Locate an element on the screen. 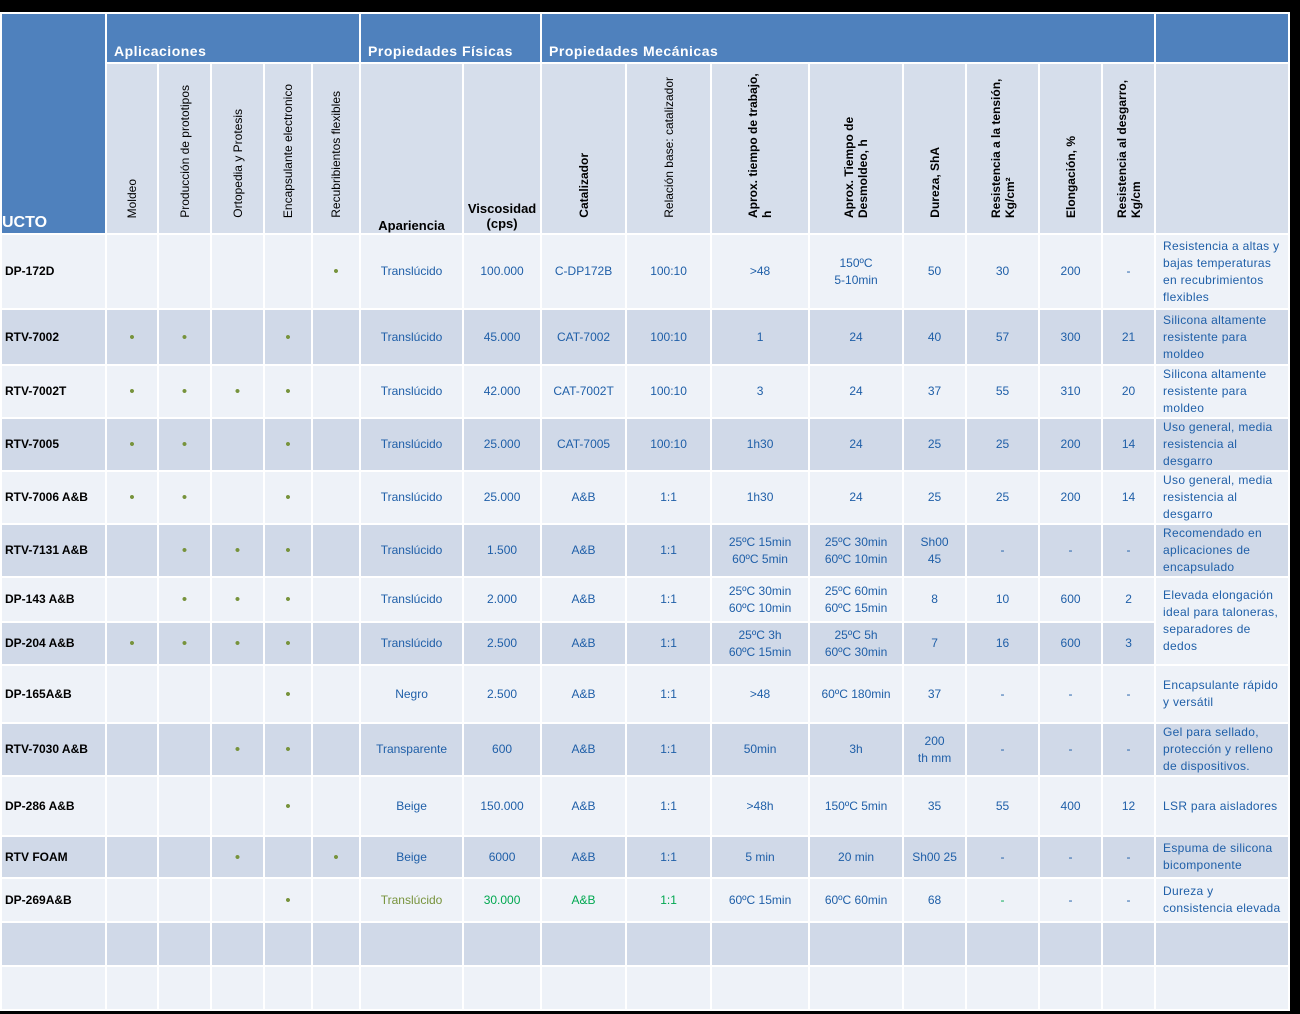 This screenshot has width=1300, height=1014. column-header: Ortopedia y Protesis is located at coordinates (237, 148).